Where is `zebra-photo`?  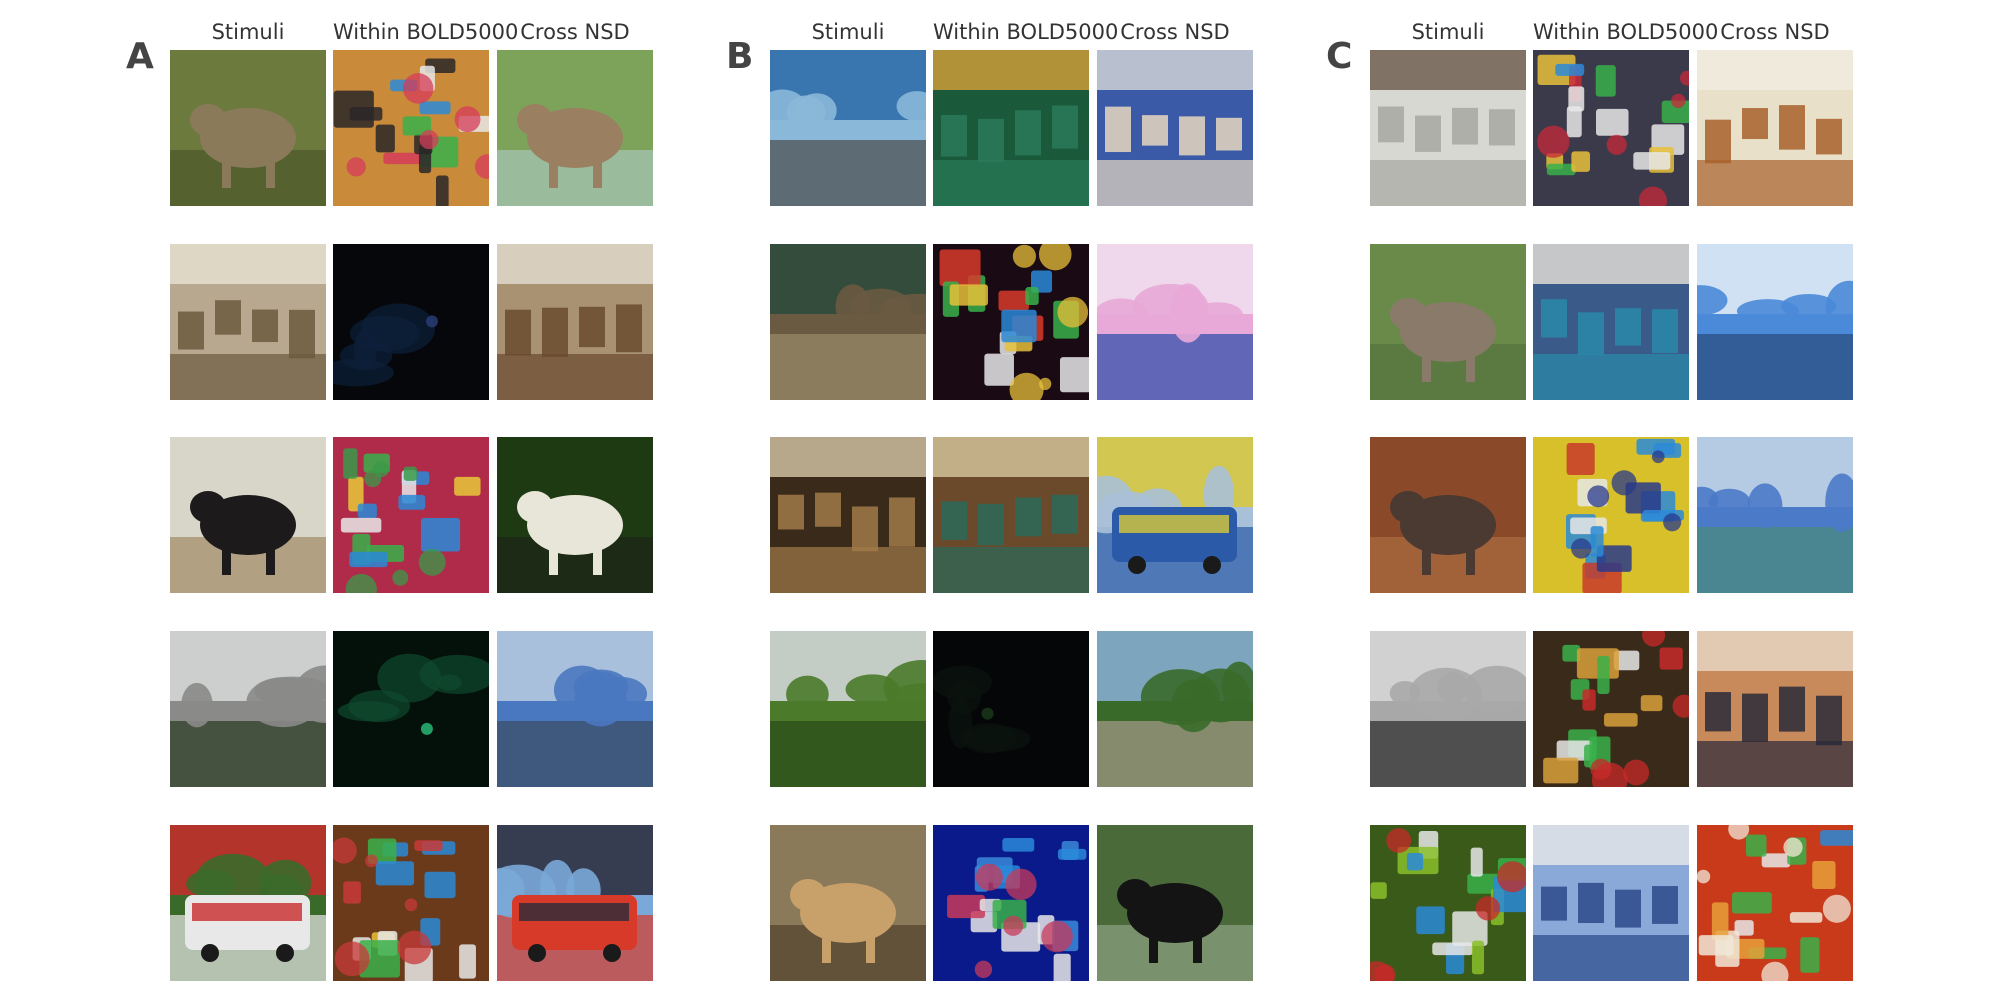
zebra-photo is located at coordinates (575, 515).